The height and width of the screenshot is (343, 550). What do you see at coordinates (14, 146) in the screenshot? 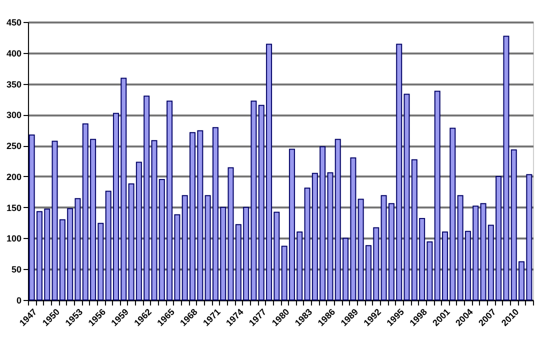
I see `y-tick-label: 250` at bounding box center [14, 146].